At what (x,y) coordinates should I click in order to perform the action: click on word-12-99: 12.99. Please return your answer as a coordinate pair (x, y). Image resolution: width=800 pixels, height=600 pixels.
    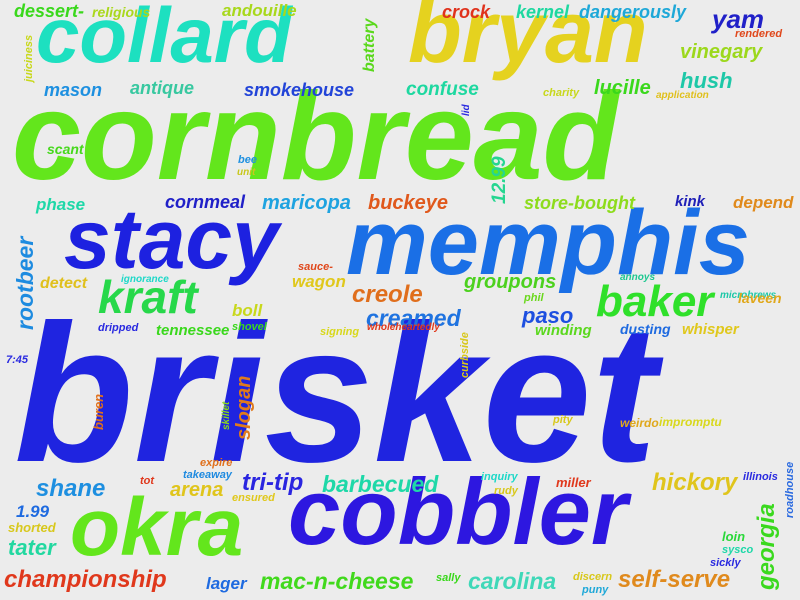
    Looking at the image, I should click on (499, 180).